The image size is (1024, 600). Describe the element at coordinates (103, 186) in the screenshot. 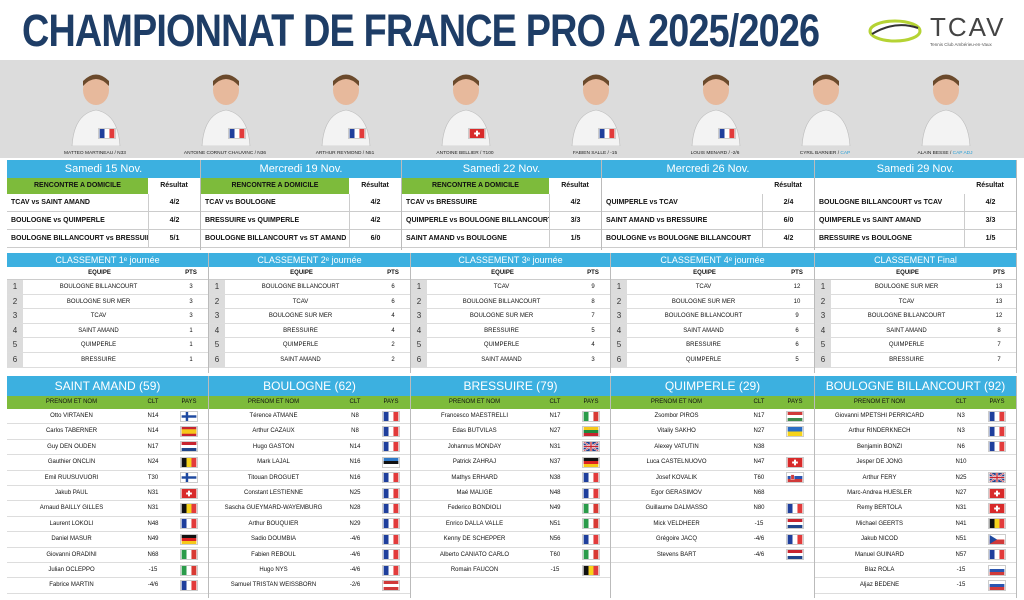

I see `week-subheader: RENCONTRE A DOMICILE Résultat` at that location.